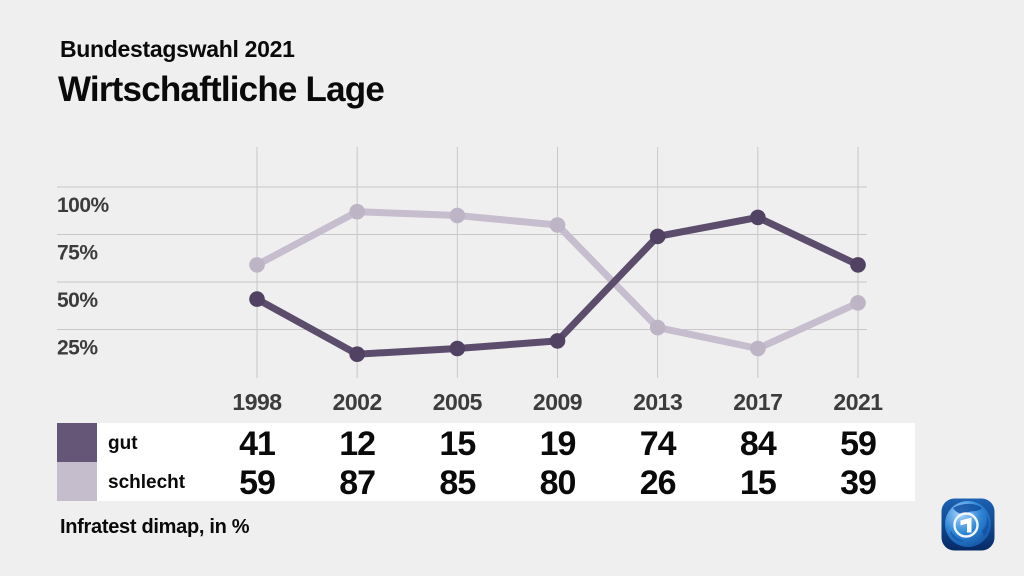  I want to click on table-value: 12, so click(357, 444).